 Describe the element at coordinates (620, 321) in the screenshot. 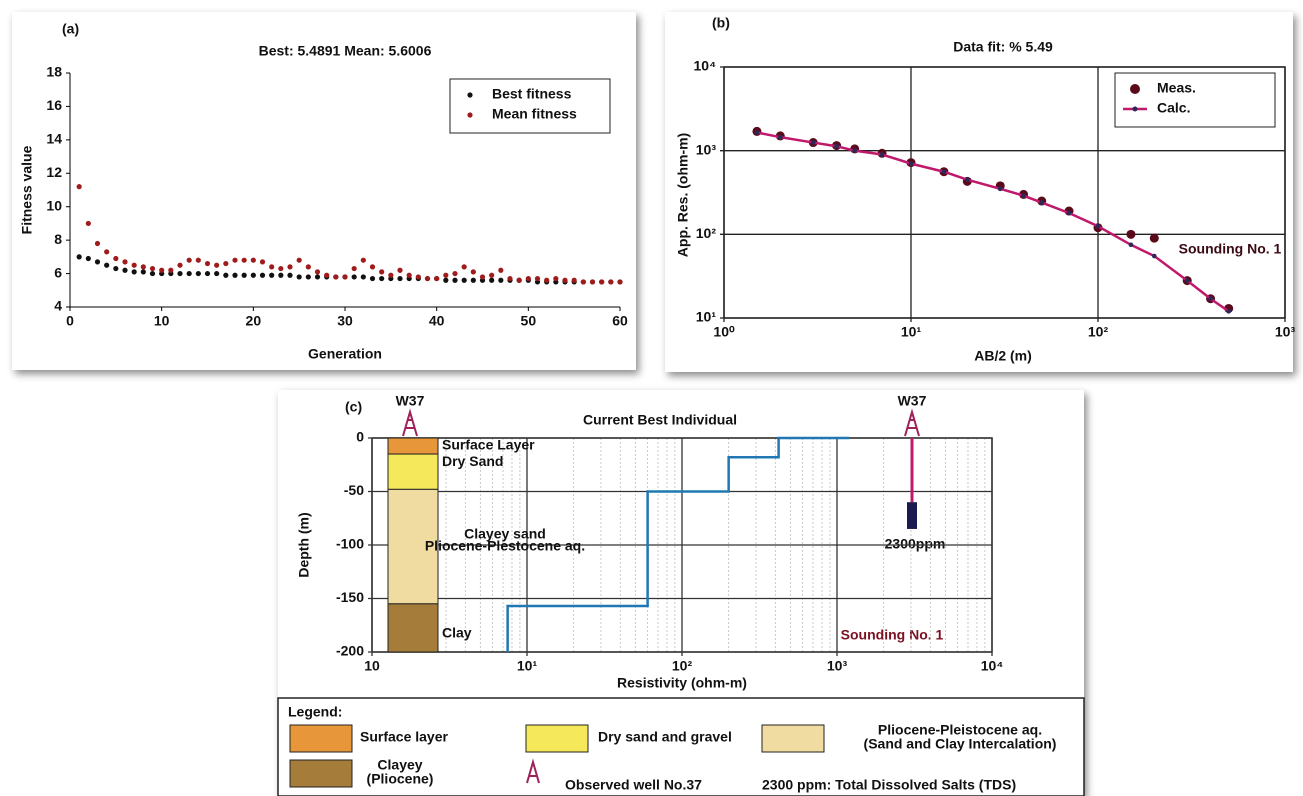

I see `x-tick-label: 60` at that location.